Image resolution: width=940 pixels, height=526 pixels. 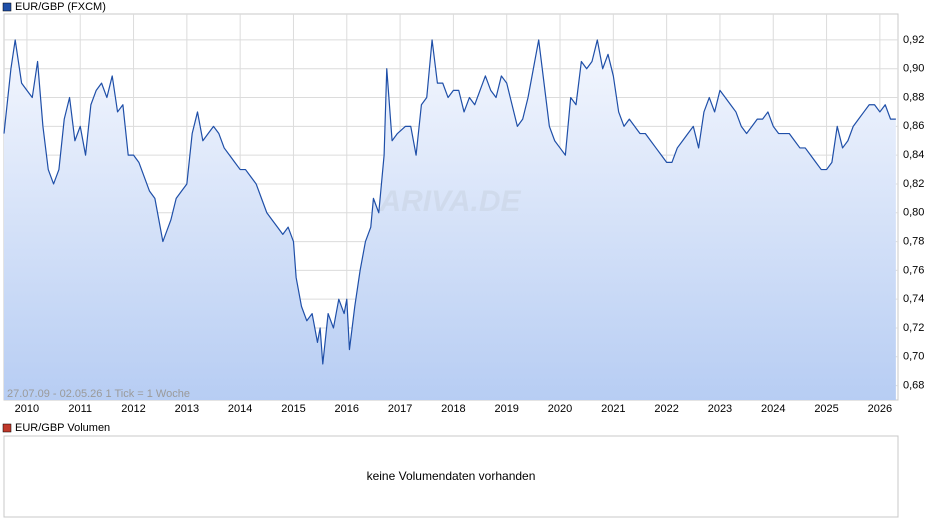 I want to click on legend-label: EUR/GBP (FXCM), so click(x=60, y=7).